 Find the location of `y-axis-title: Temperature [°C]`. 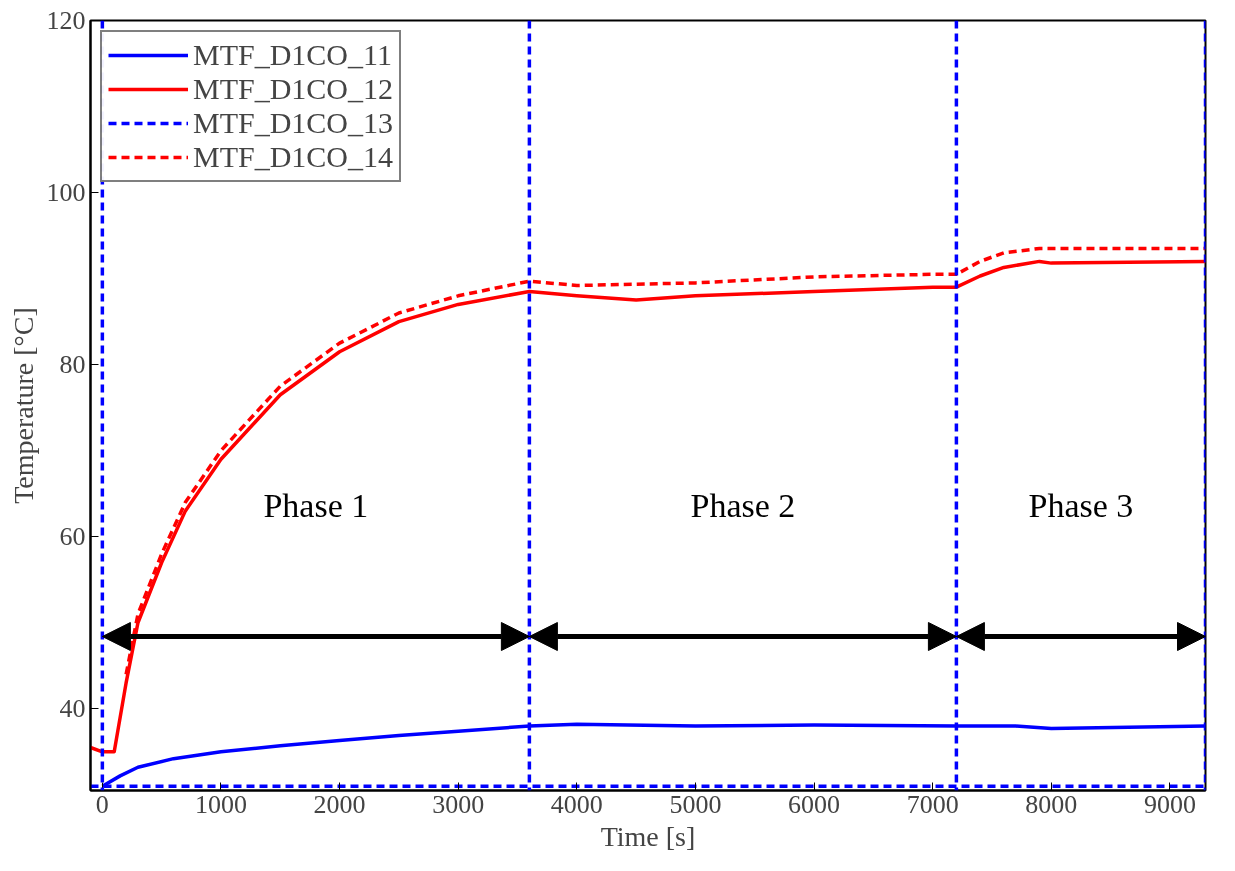

y-axis-title: Temperature [°C] is located at coordinates (23, 405).